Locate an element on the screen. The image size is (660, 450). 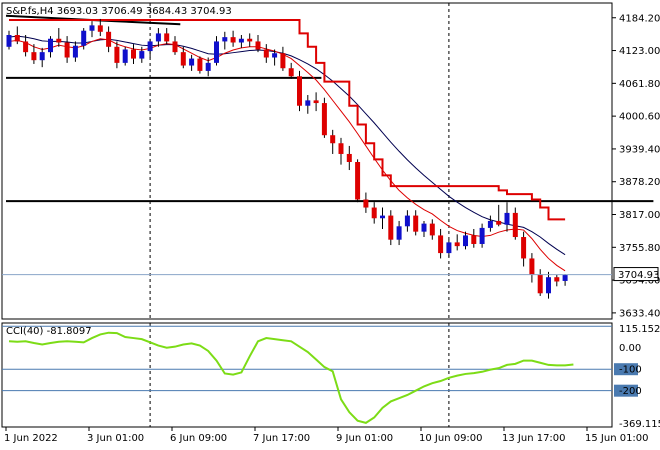
price-tick-label: 3755.80 is located at coordinates (639, 248).